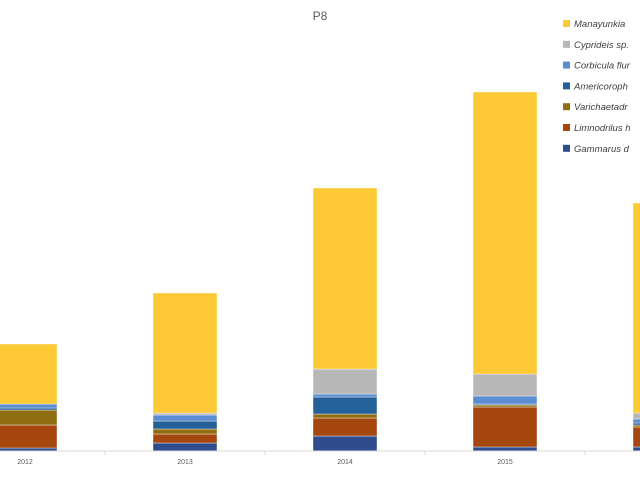 The width and height of the screenshot is (640, 480). Describe the element at coordinates (320, 16) in the screenshot. I see `chart-title: P8` at that location.